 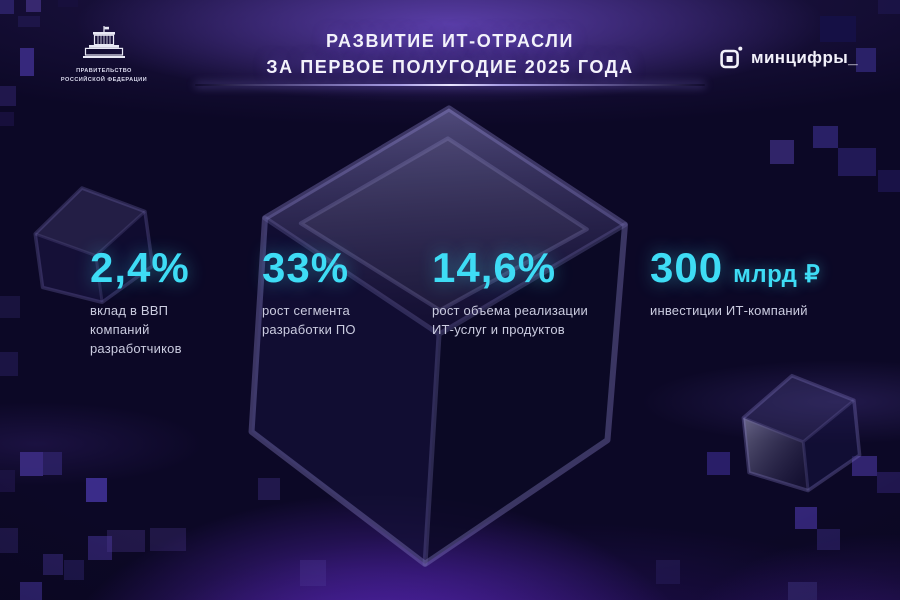 What do you see at coordinates (310, 293) in the screenshot?
I see `stat-software-segment-growth: 33% рост сегмента разработки ПО` at bounding box center [310, 293].